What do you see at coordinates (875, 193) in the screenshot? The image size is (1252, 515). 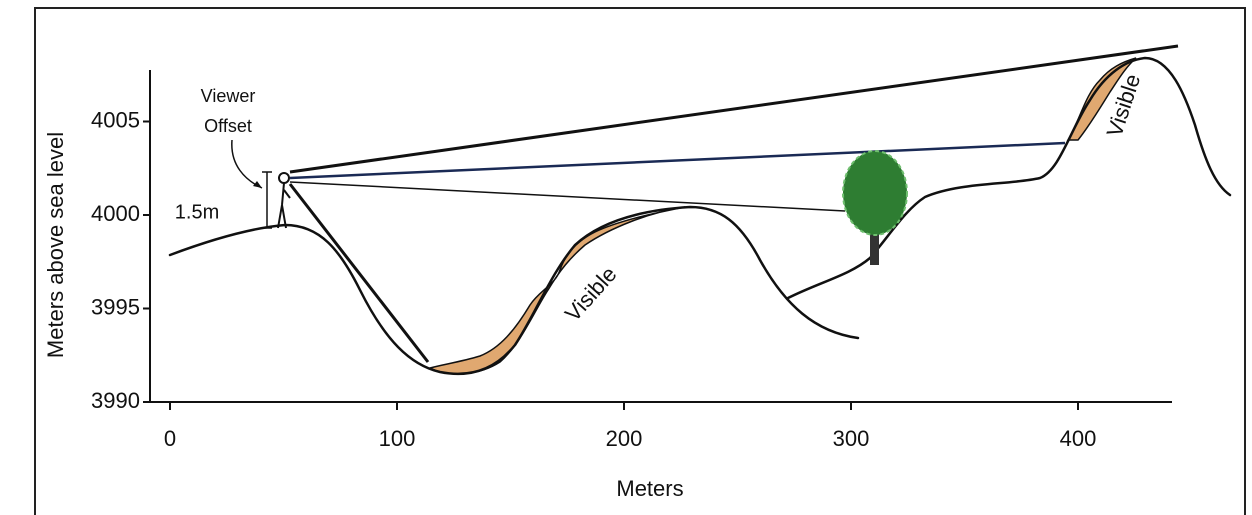 I see `tree` at bounding box center [875, 193].